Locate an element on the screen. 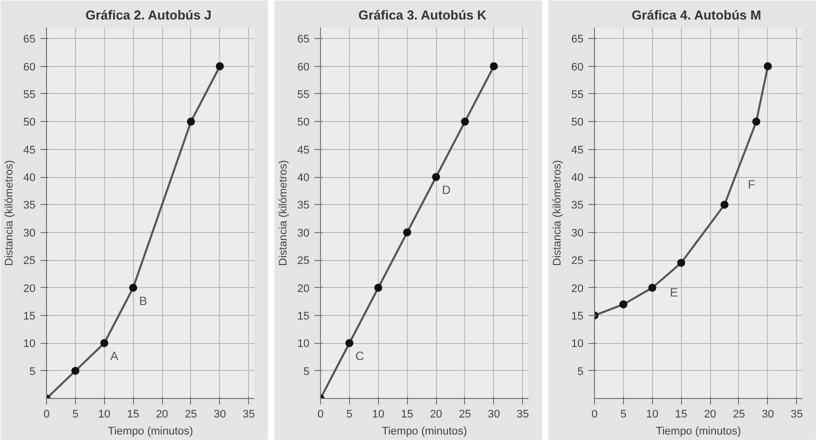 This screenshot has height=448, width=824. chart-title: Gráfica 4. Autobús M is located at coordinates (697, 15).